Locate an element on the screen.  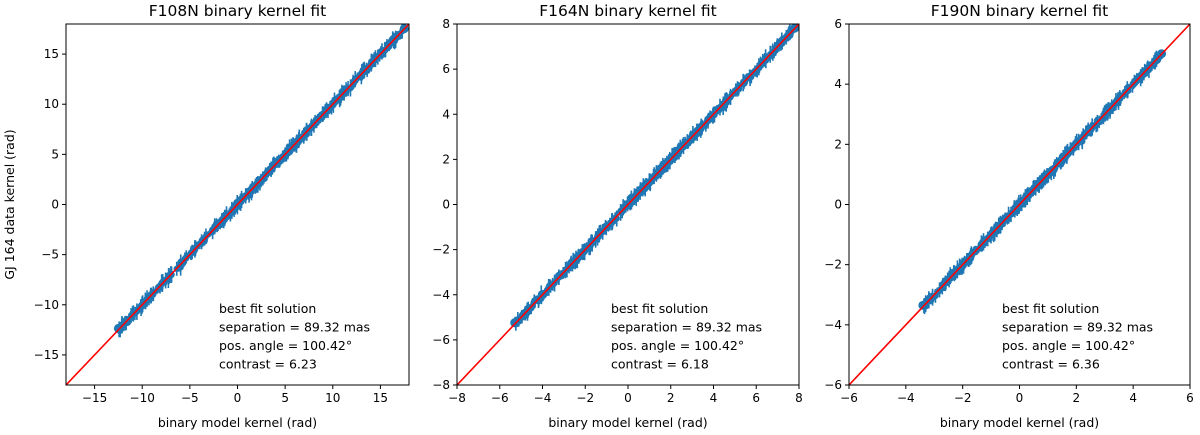
annotation-line: contrast = 6.23 is located at coordinates (268, 364).